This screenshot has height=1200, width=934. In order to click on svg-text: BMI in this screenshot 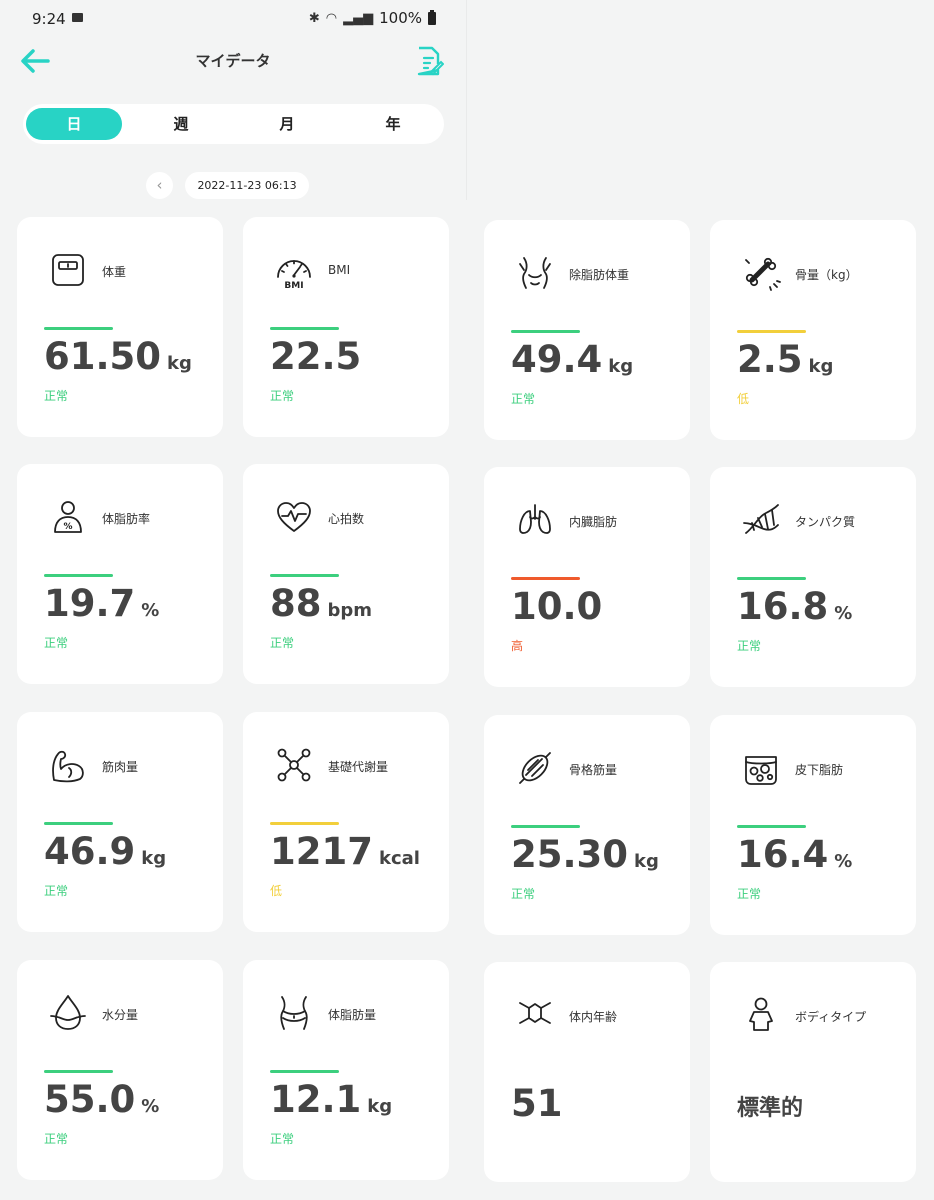, I will do `click(293, 286)`.